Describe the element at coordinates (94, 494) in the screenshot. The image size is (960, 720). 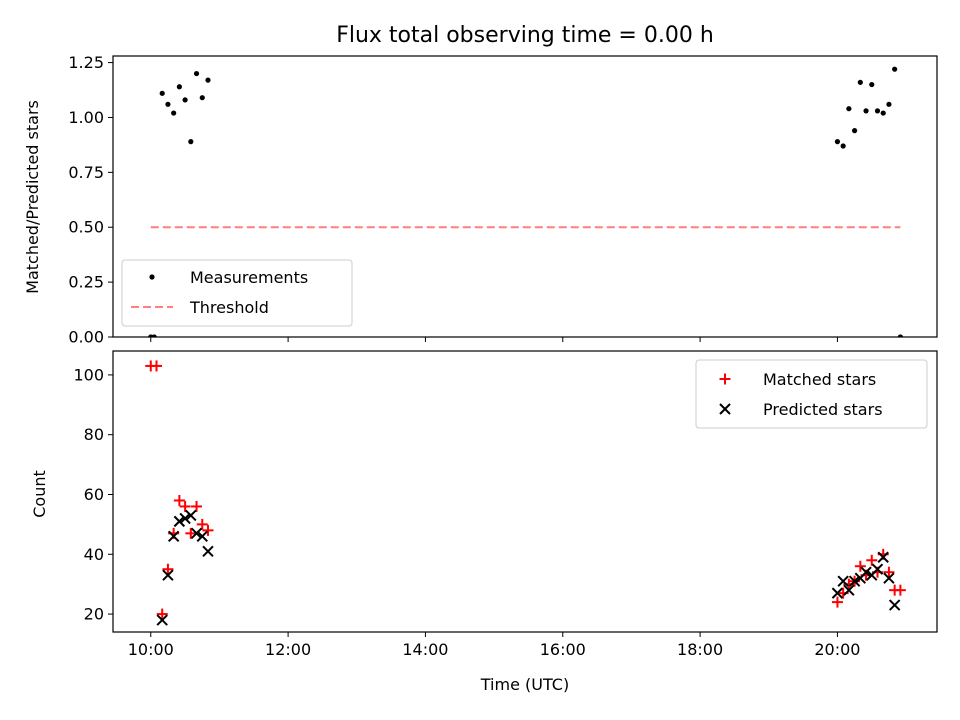
I see `count-y-tick-label: 60` at that location.